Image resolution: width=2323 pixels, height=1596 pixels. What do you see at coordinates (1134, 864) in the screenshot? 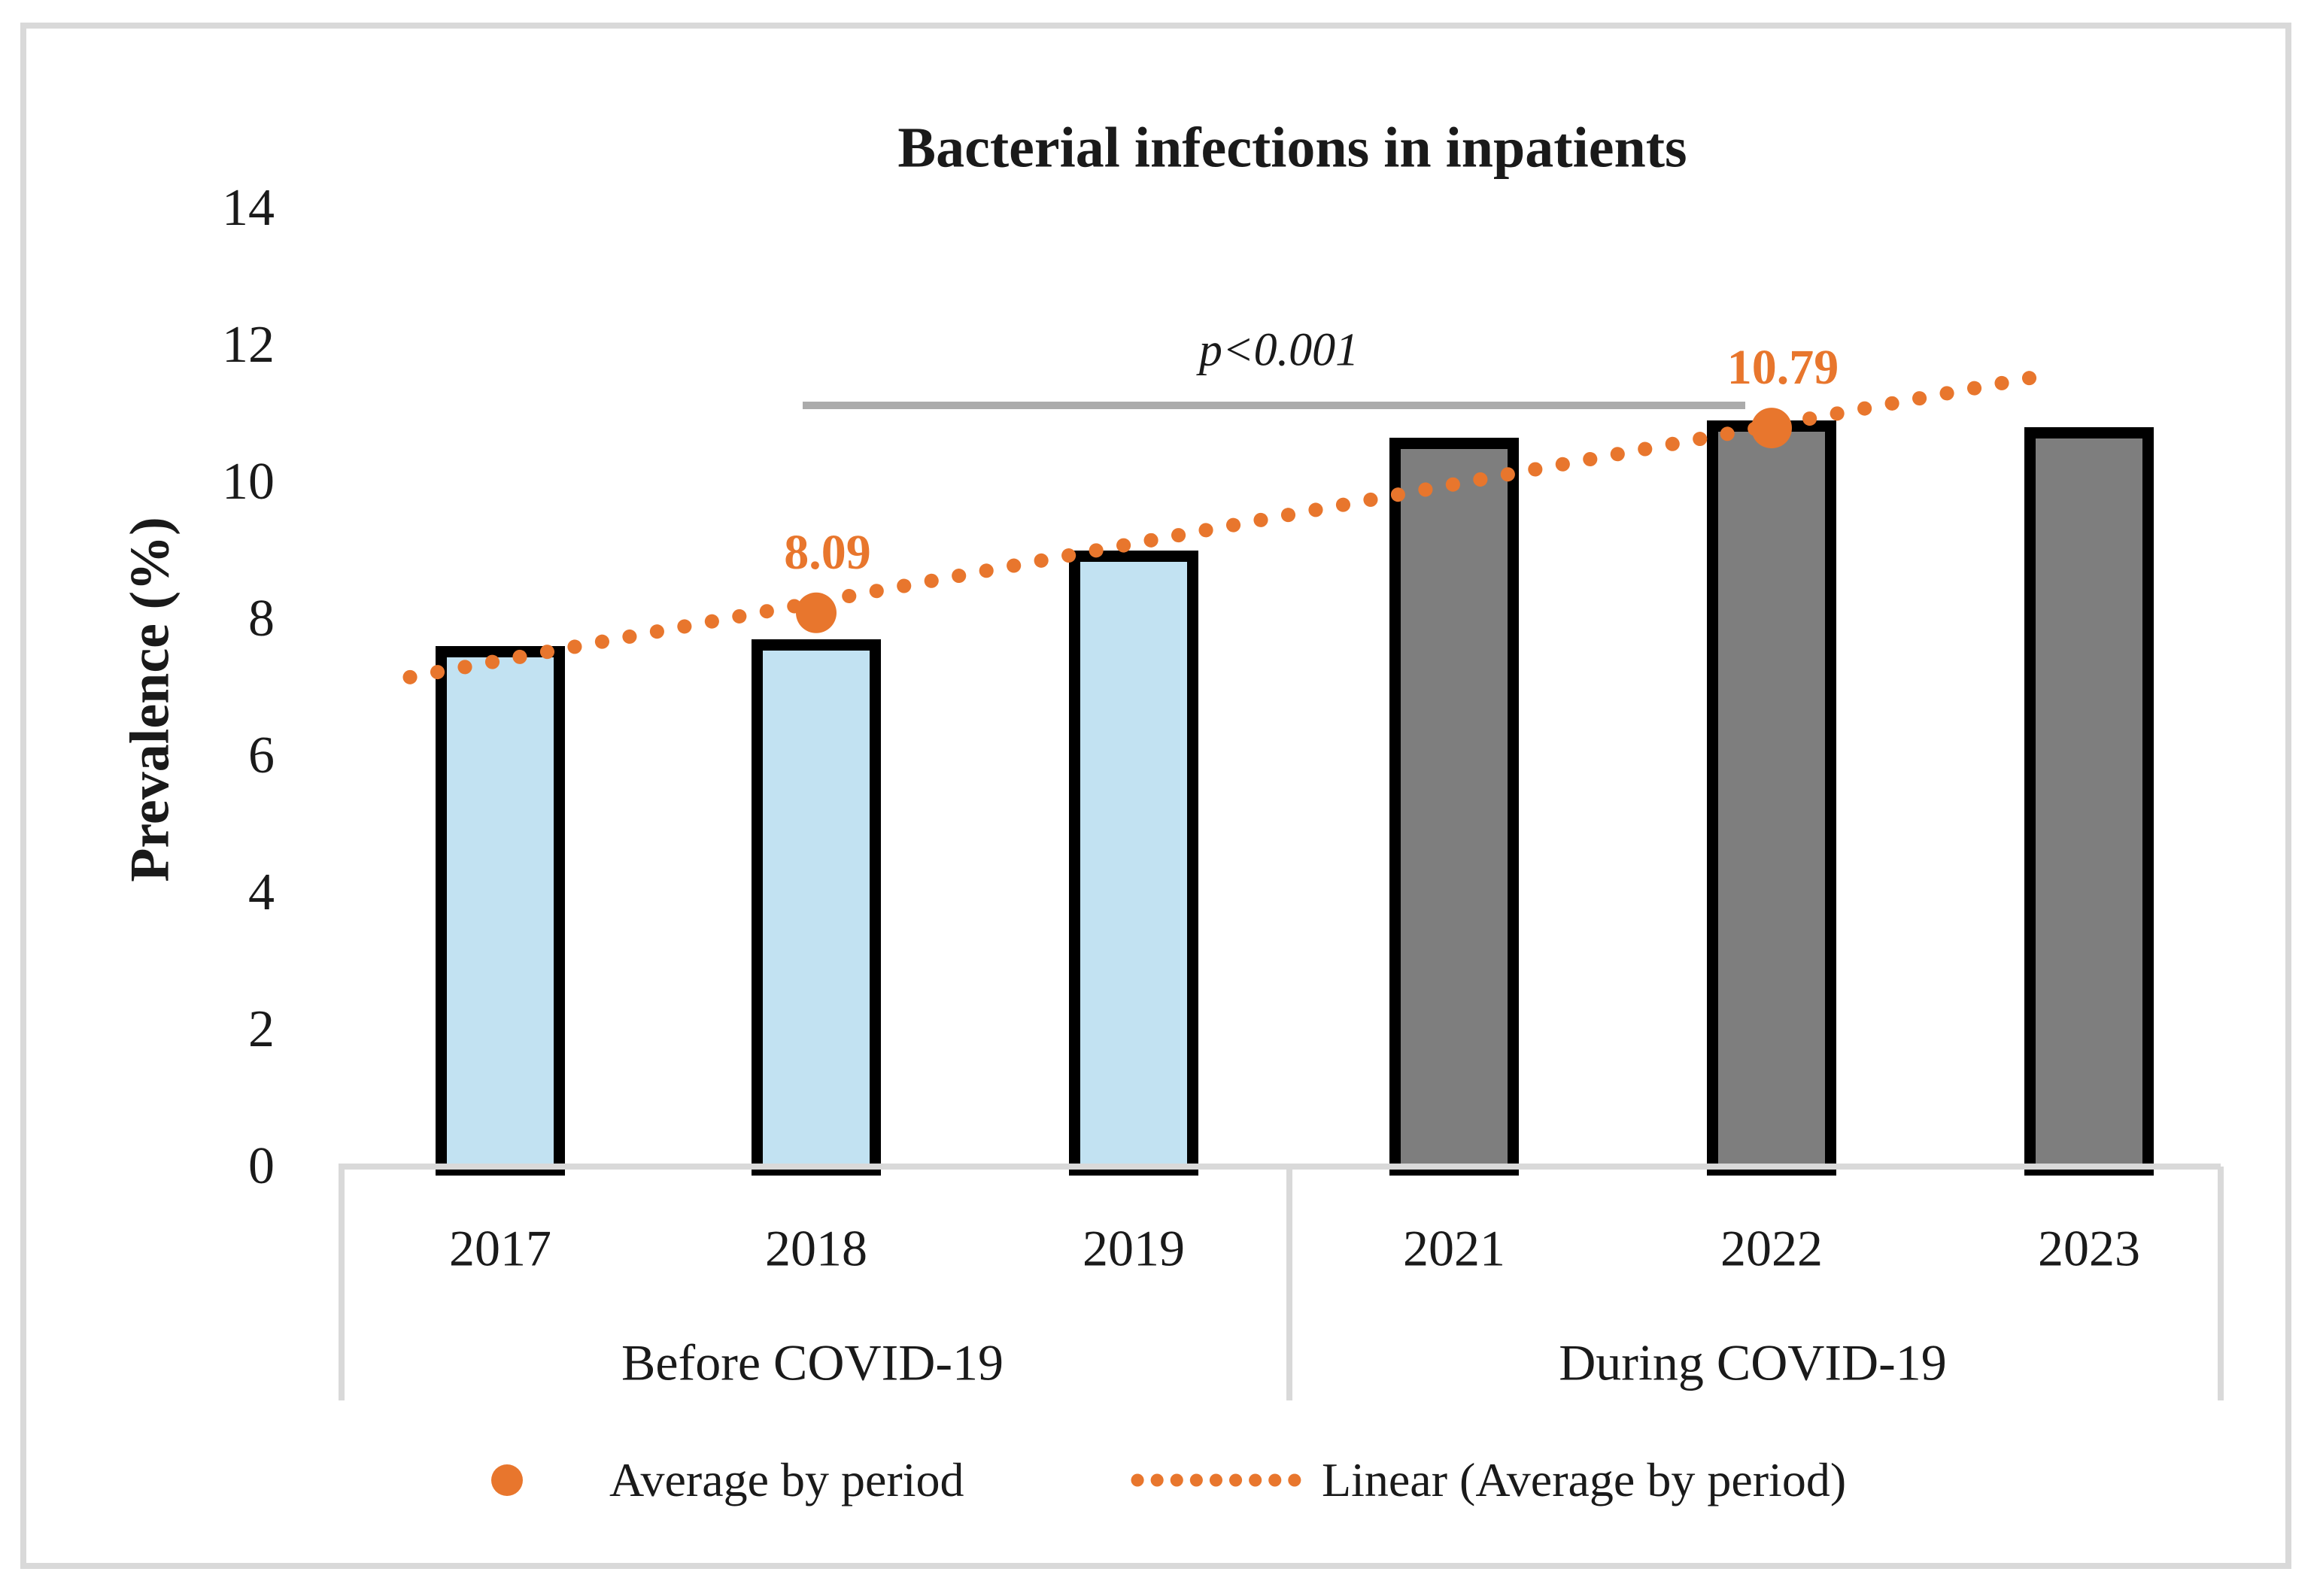
I see `bar-2019` at bounding box center [1134, 864].